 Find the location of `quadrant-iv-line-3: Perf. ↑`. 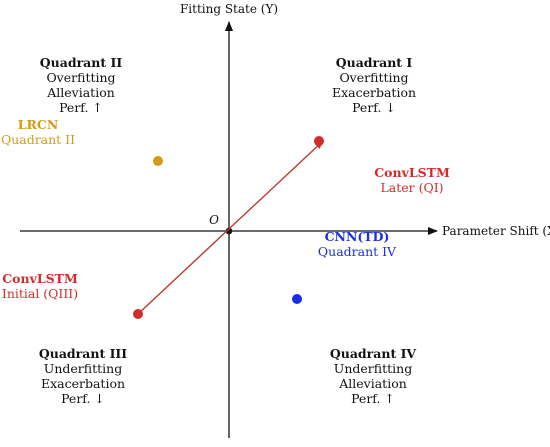

quadrant-iv-line-3: Perf. ↑ is located at coordinates (373, 398).